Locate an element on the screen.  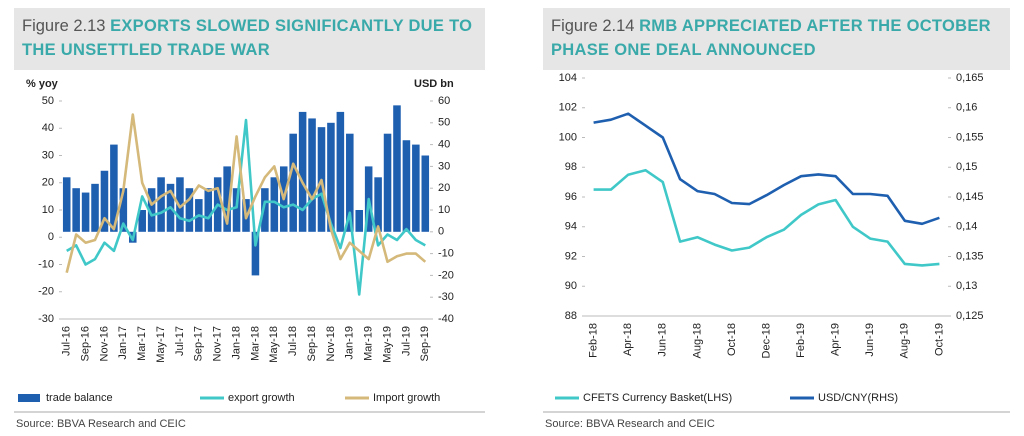
x-tick-label: Nov-16 is located at coordinates (104, 343).